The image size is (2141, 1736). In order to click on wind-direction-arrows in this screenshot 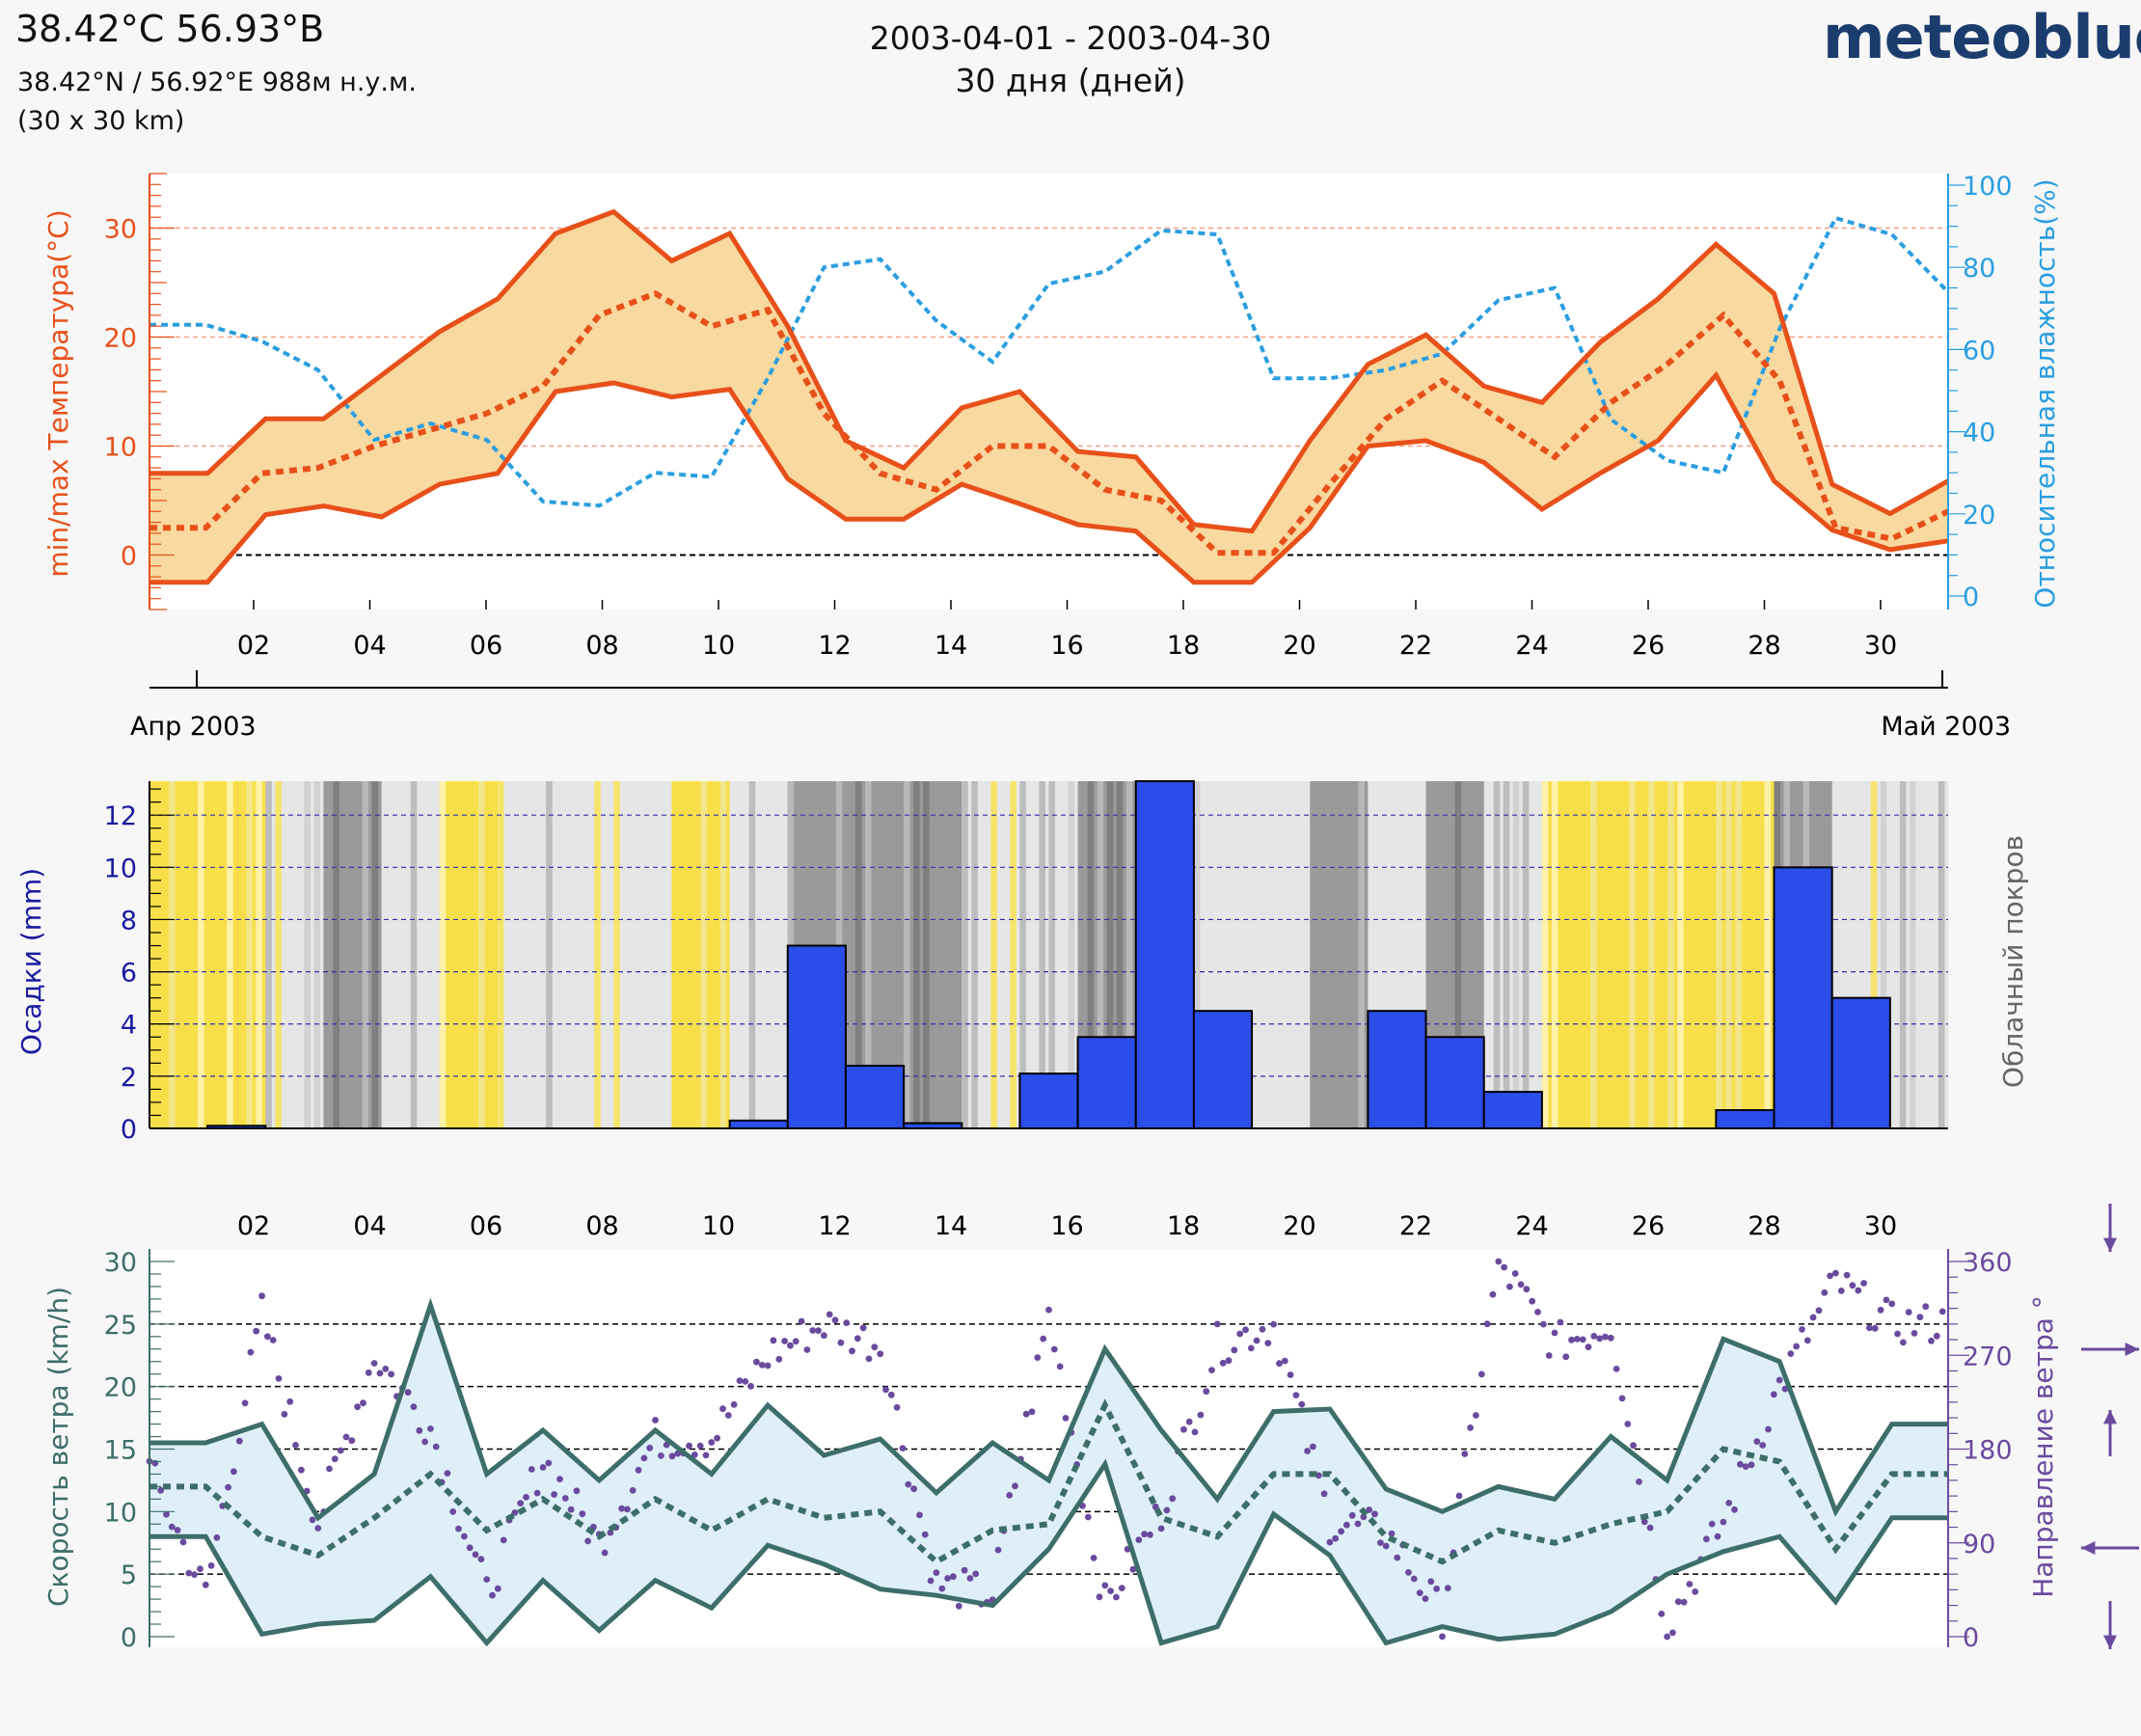, I will do `click(2110, 1426)`.